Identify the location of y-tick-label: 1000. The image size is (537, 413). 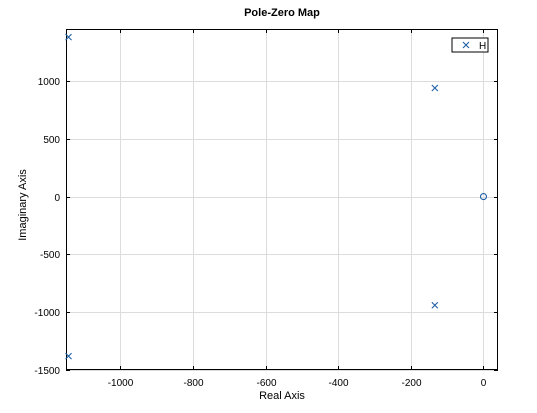
(49, 82).